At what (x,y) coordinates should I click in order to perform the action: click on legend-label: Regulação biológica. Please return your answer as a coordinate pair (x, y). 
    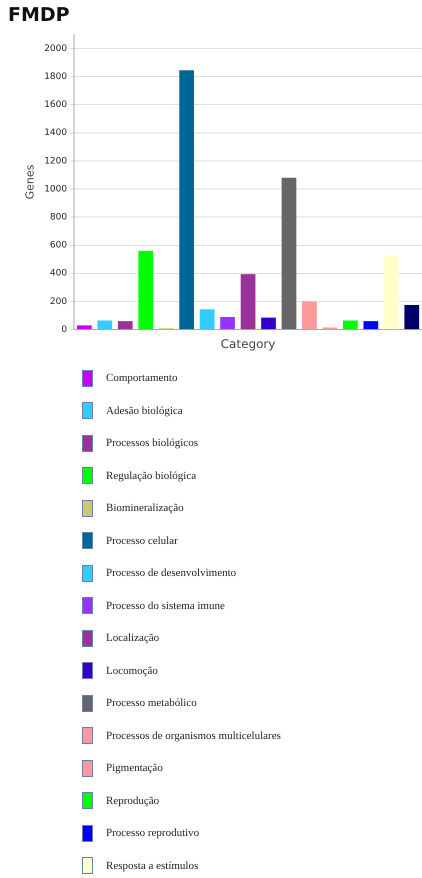
    Looking at the image, I should click on (151, 476).